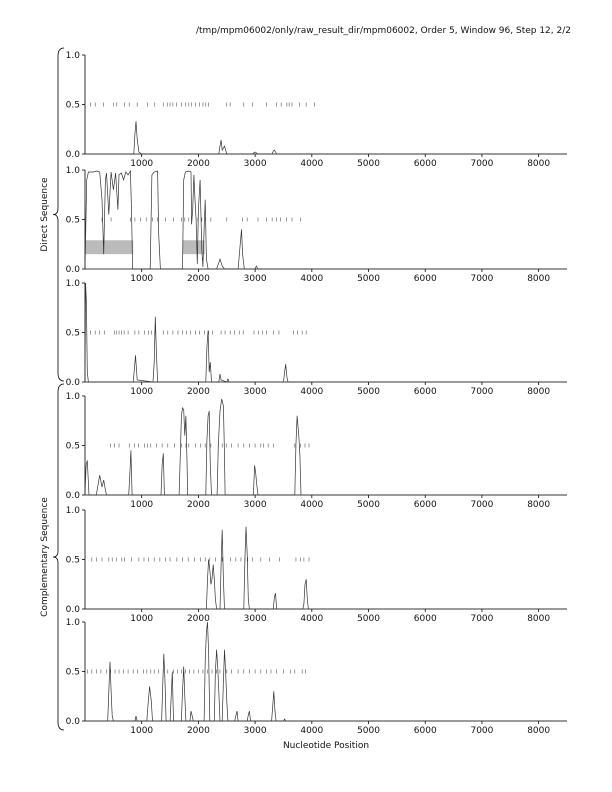 The image size is (612, 792). Describe the element at coordinates (255, 164) in the screenshot. I see `panel-1-x-tick-label: 3000` at that location.